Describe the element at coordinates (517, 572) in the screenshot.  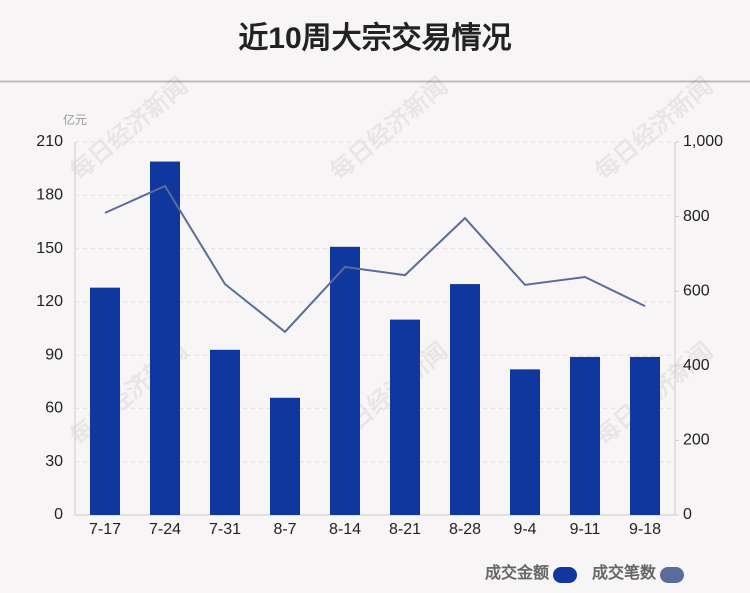
I see `legend-label: 成交金额` at that location.